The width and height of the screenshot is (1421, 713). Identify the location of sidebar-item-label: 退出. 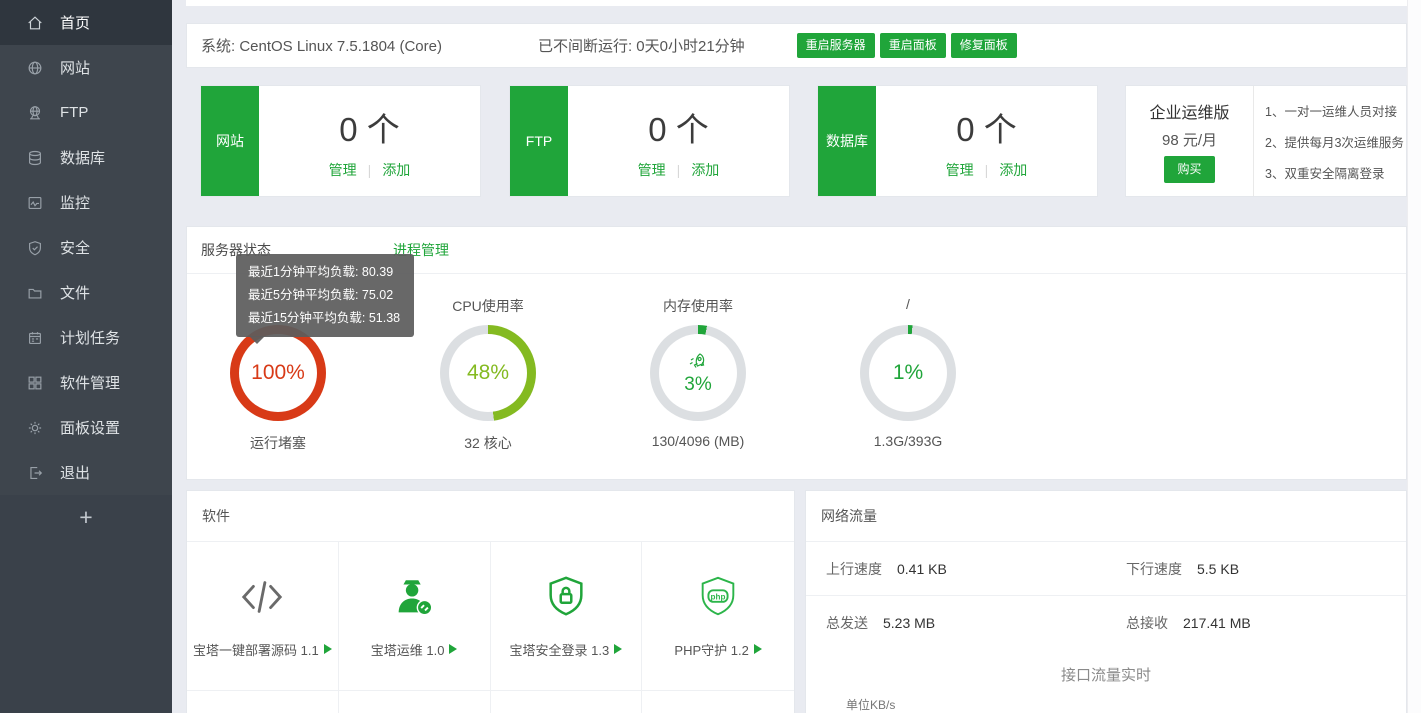
(75, 473).